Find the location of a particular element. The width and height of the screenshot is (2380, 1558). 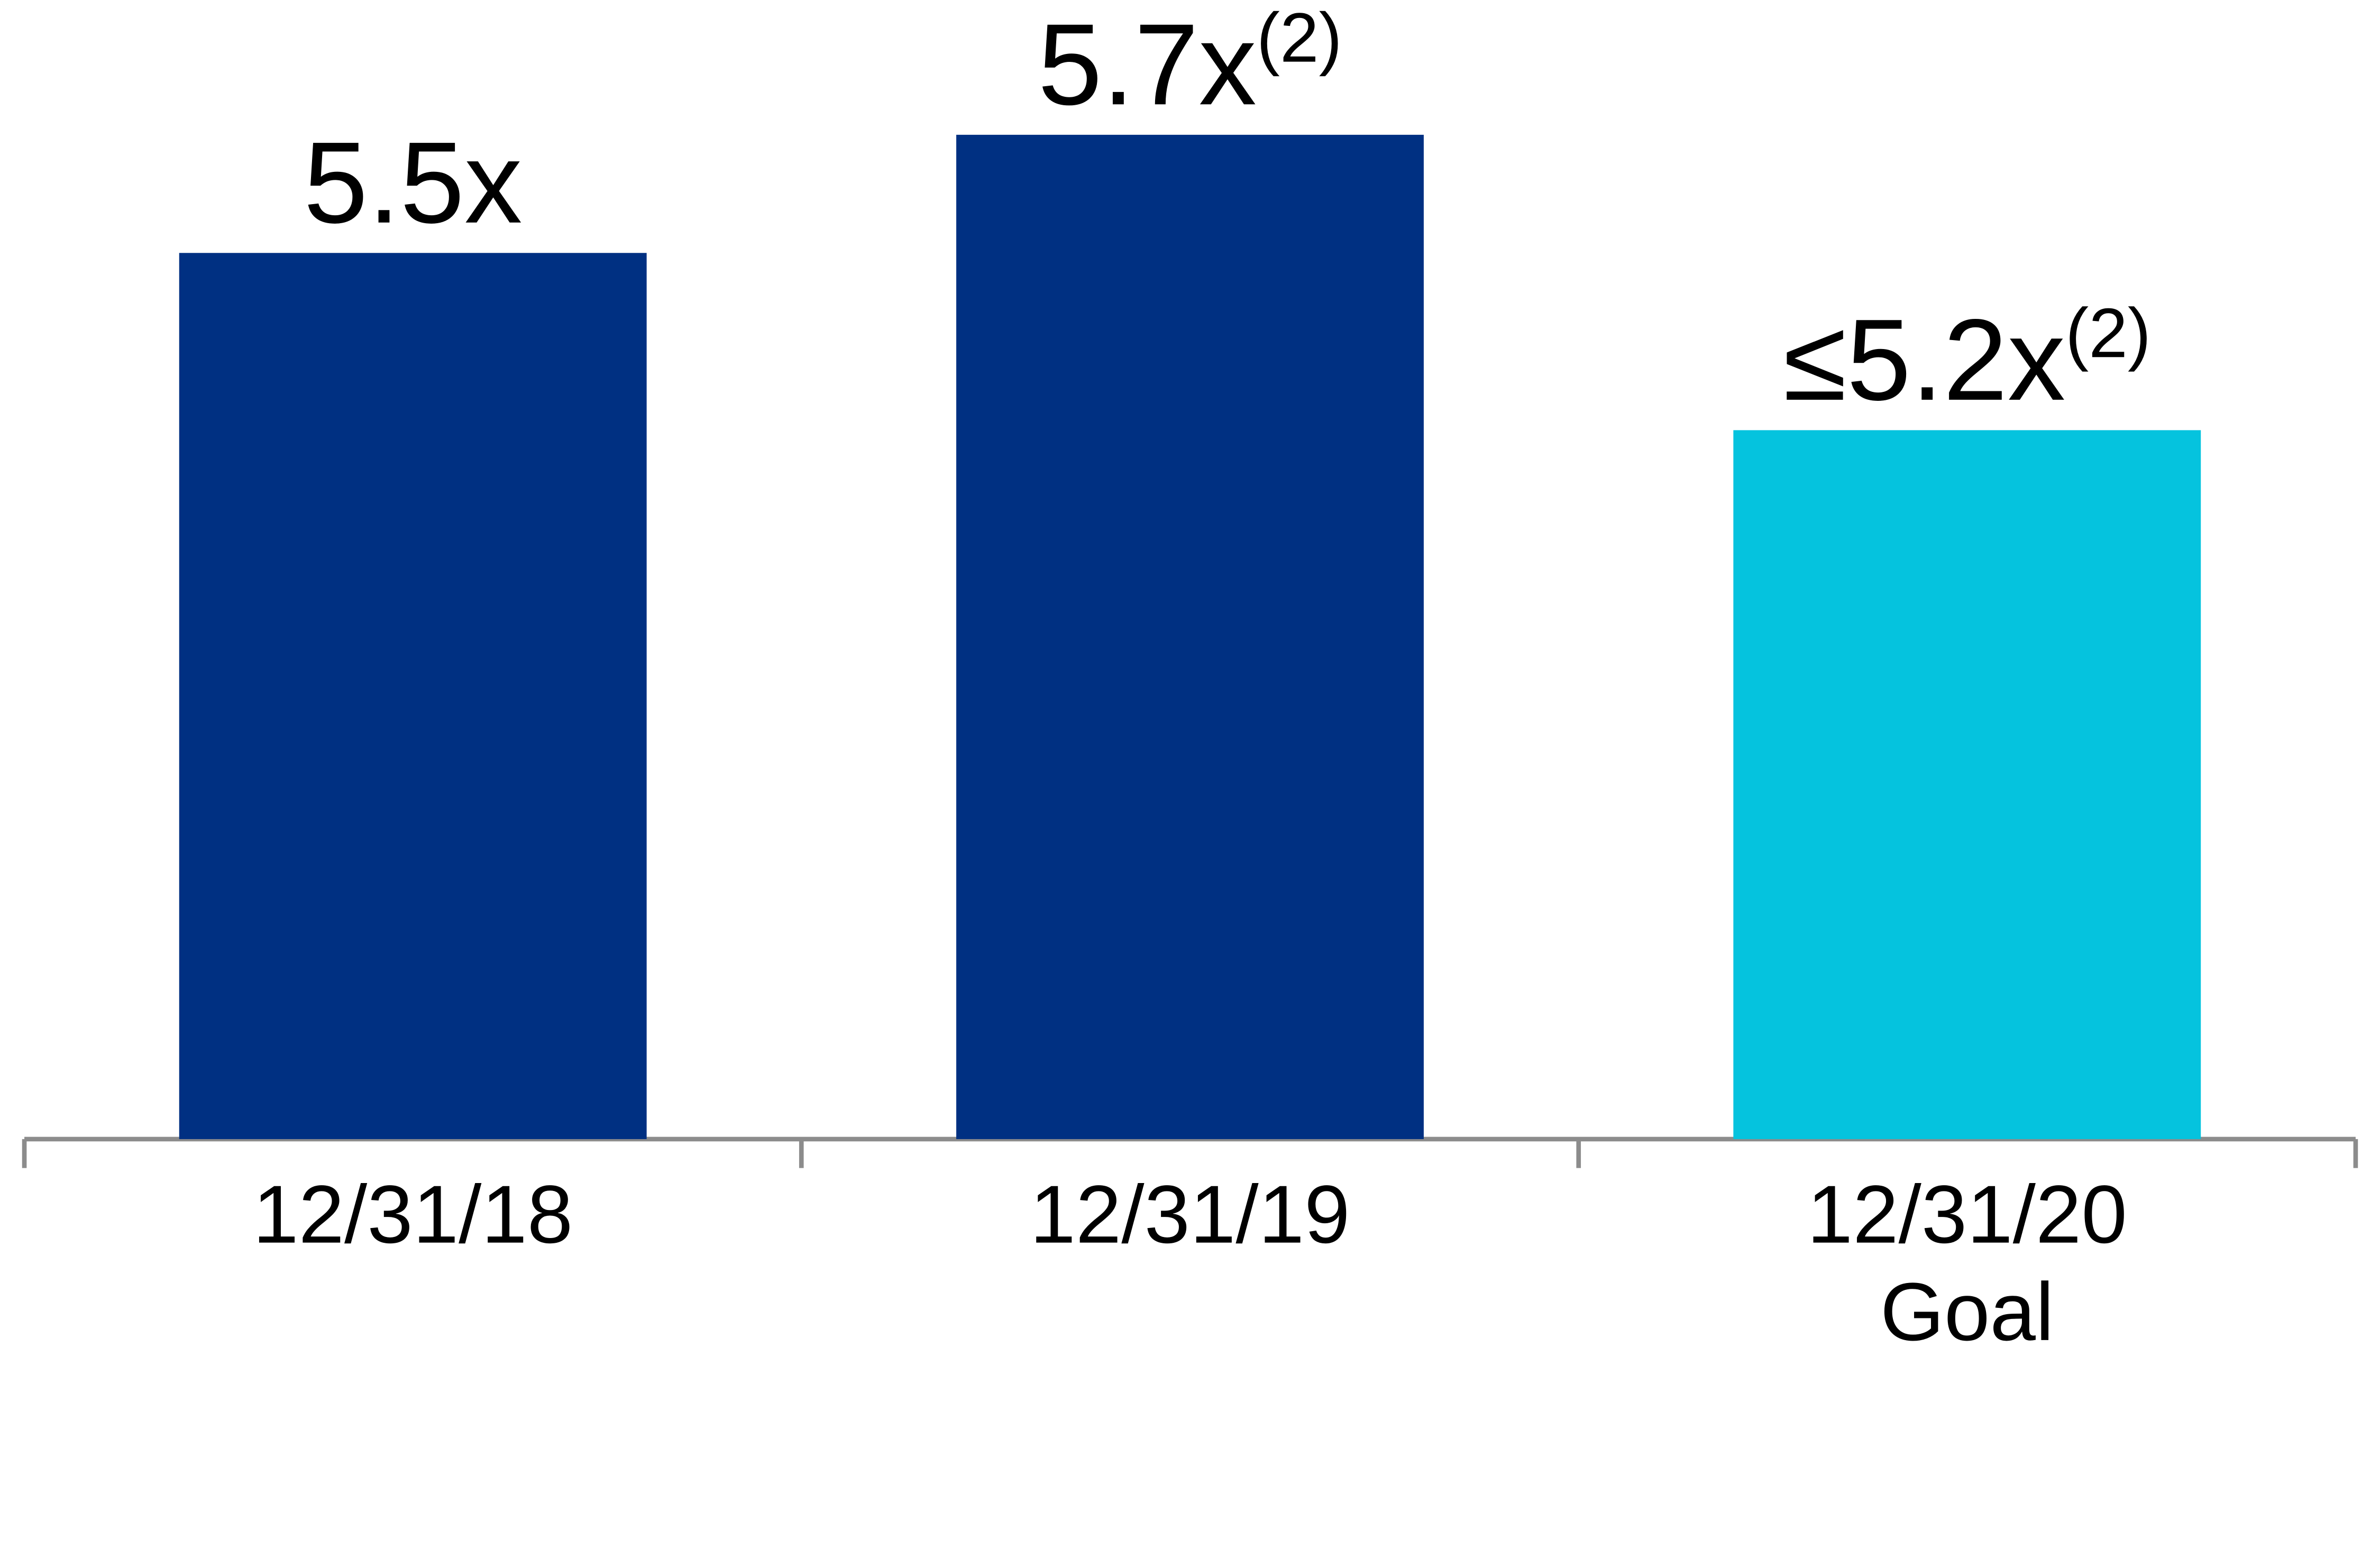

value-label-text: 5.7x is located at coordinates (1147, 64).